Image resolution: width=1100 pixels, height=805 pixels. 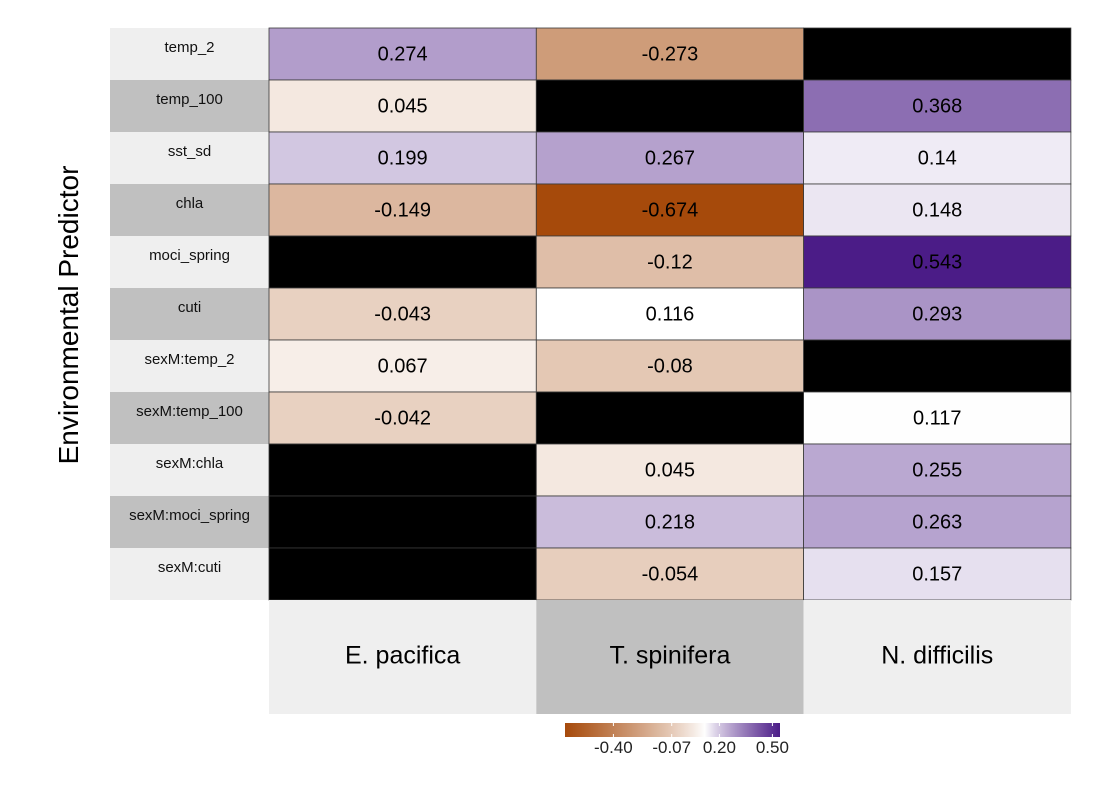 What do you see at coordinates (672, 730) in the screenshot?
I see `legend-colorbar` at bounding box center [672, 730].